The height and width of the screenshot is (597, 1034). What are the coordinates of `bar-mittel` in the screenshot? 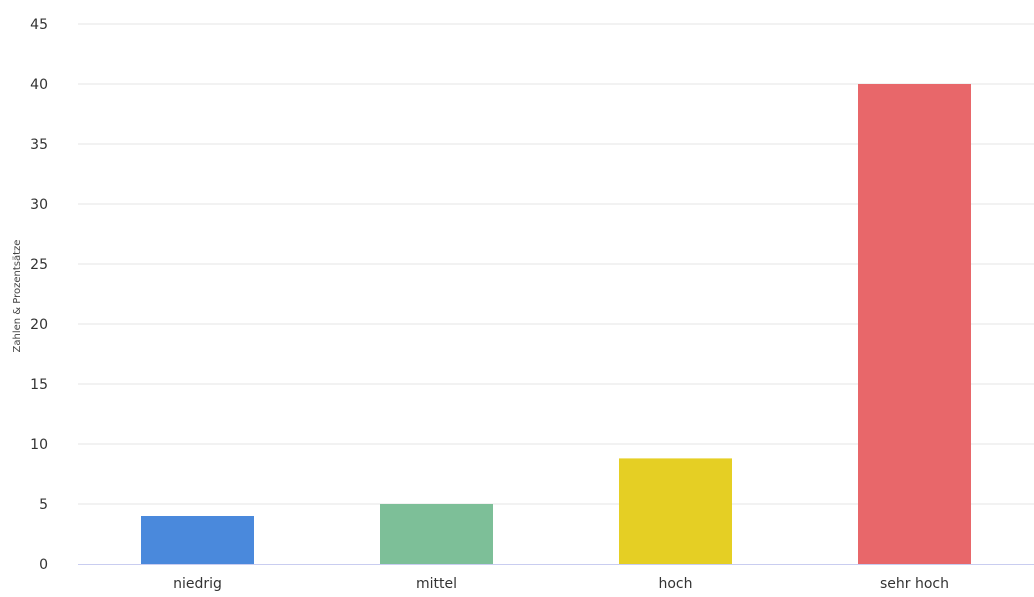 It's located at (436, 534).